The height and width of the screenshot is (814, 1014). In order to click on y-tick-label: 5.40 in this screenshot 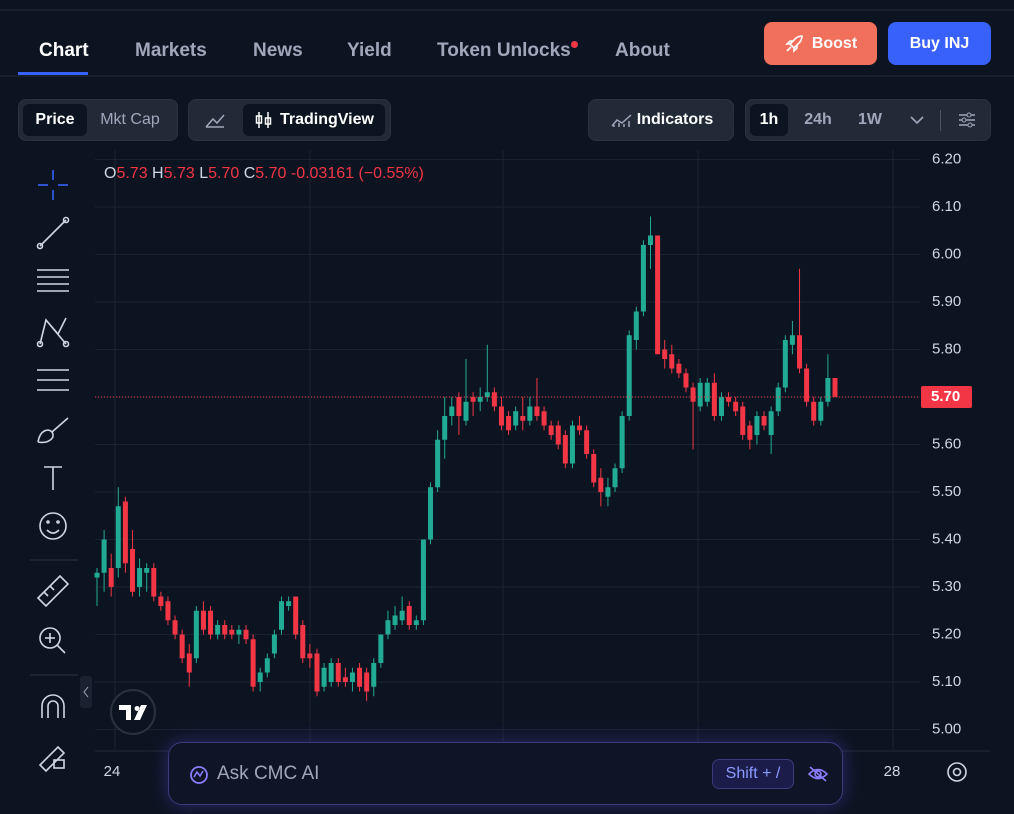, I will do `click(946, 538)`.